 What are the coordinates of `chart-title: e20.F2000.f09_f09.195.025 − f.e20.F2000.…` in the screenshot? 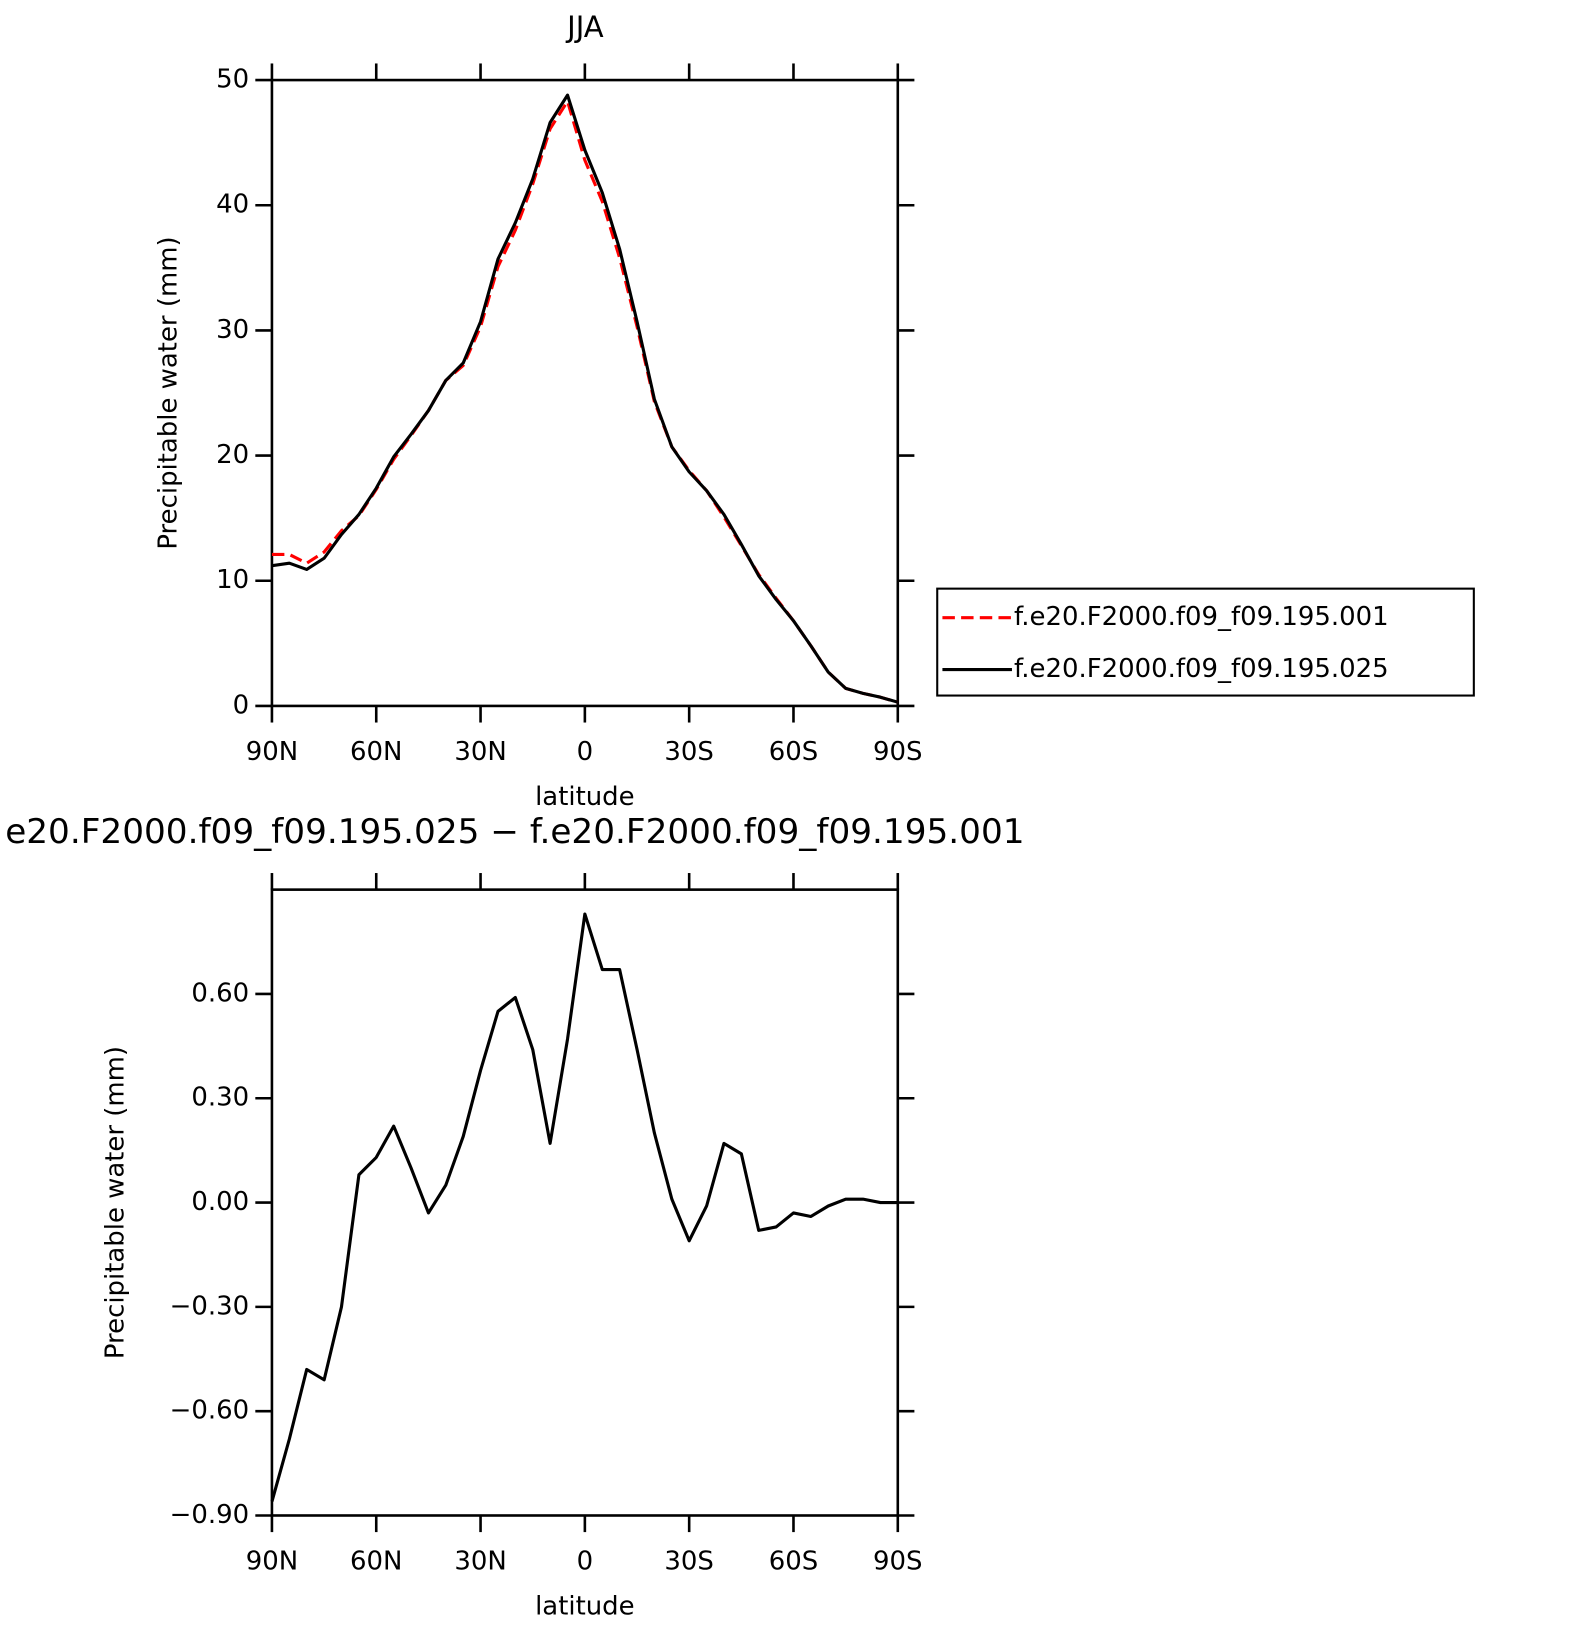 It's located at (514, 832).